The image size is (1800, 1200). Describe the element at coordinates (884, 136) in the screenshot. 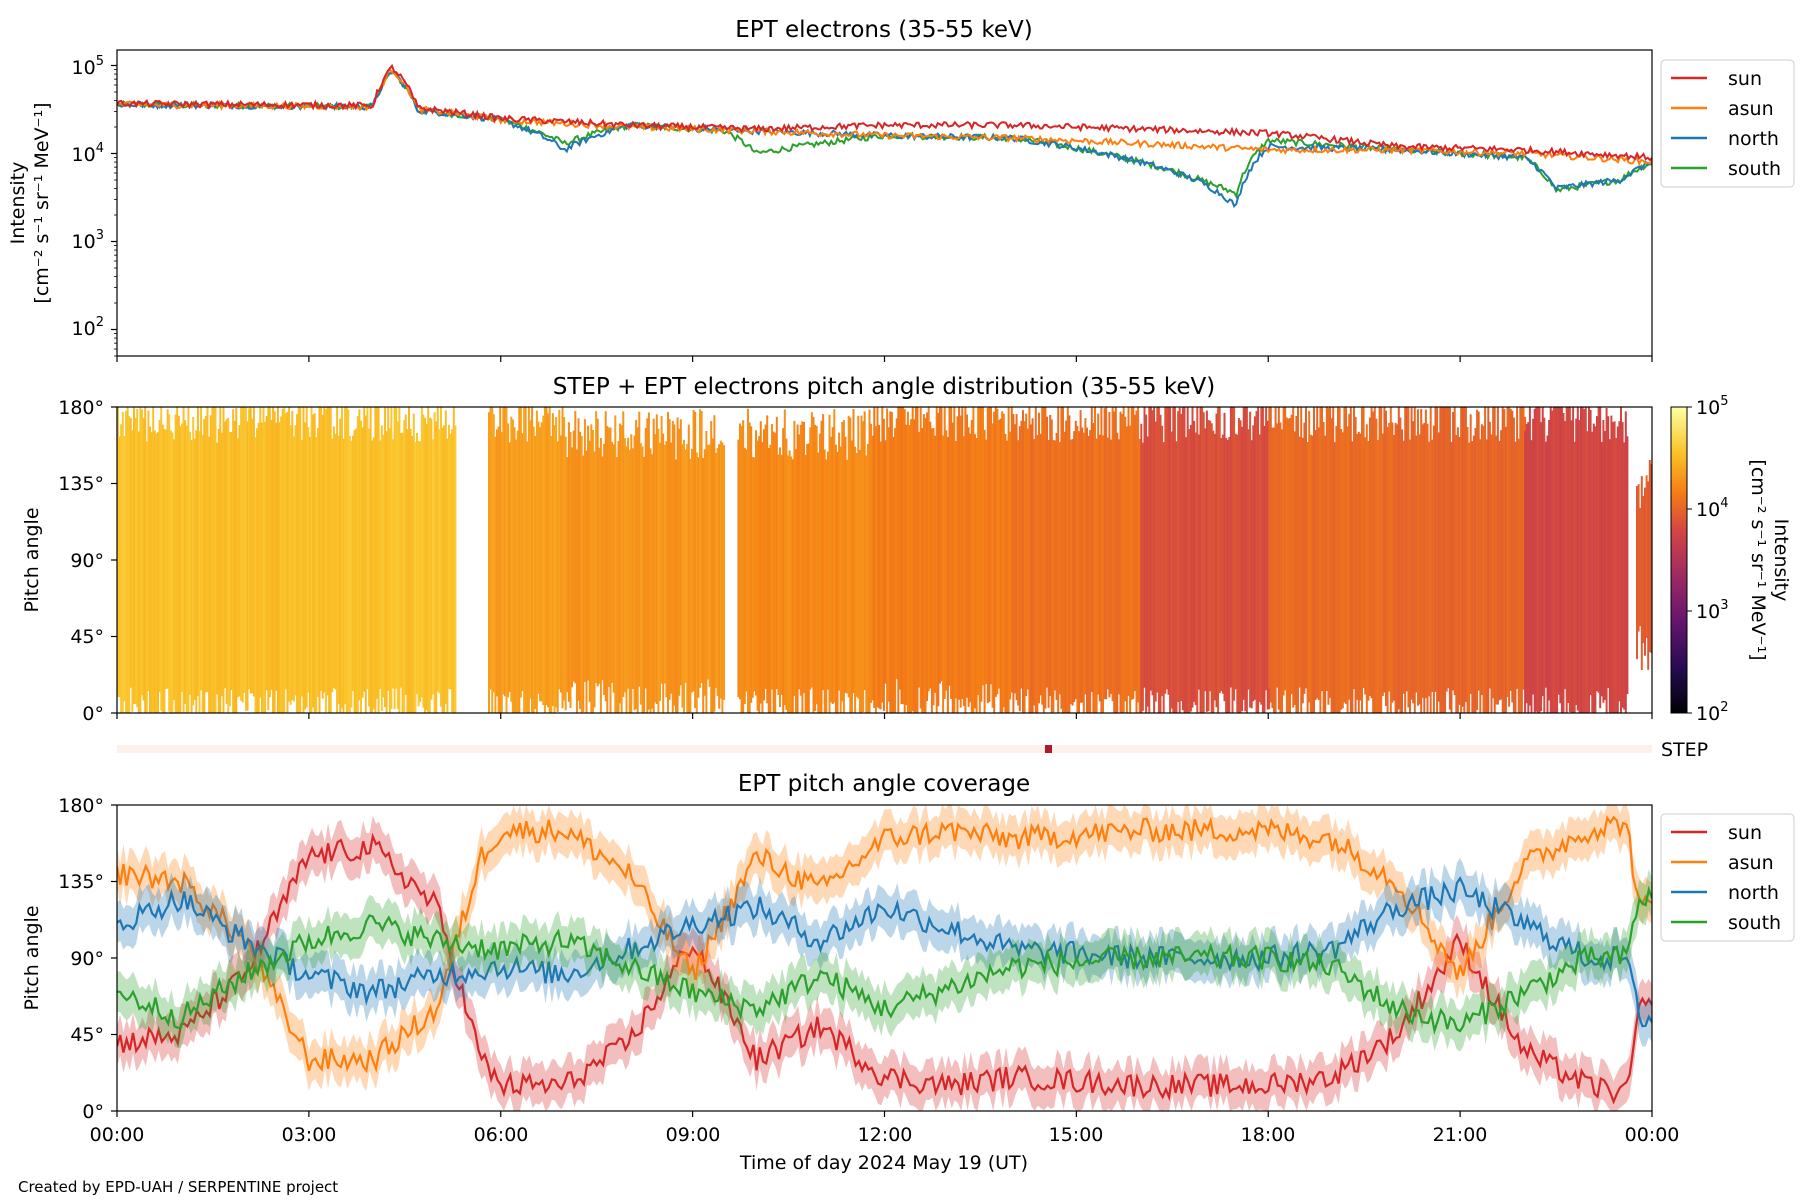

I see `panel1-plot-area` at that location.